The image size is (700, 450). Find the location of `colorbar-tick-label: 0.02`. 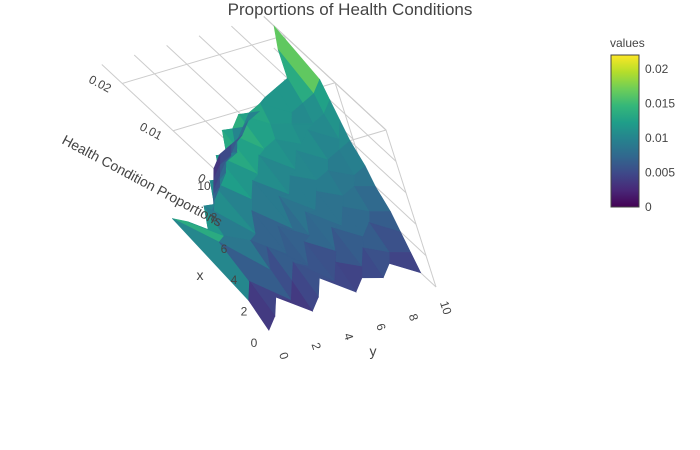

colorbar-tick-label: 0.02 is located at coordinates (657, 69).